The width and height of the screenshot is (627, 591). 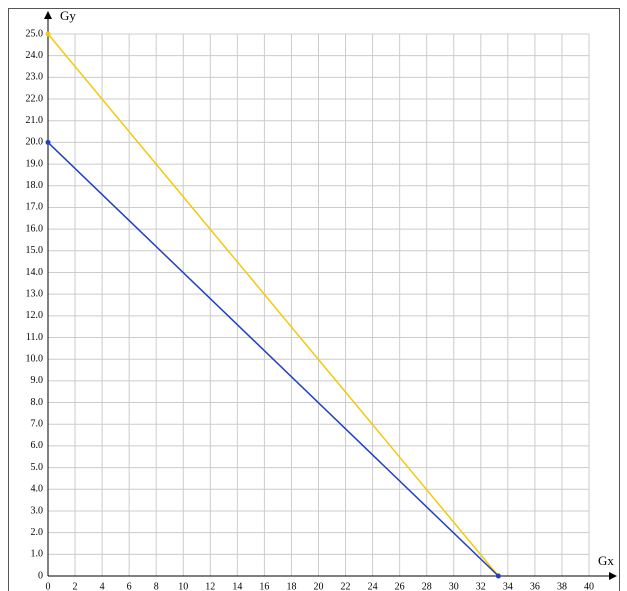 What do you see at coordinates (606, 560) in the screenshot?
I see `x-axis-title: Gx` at bounding box center [606, 560].